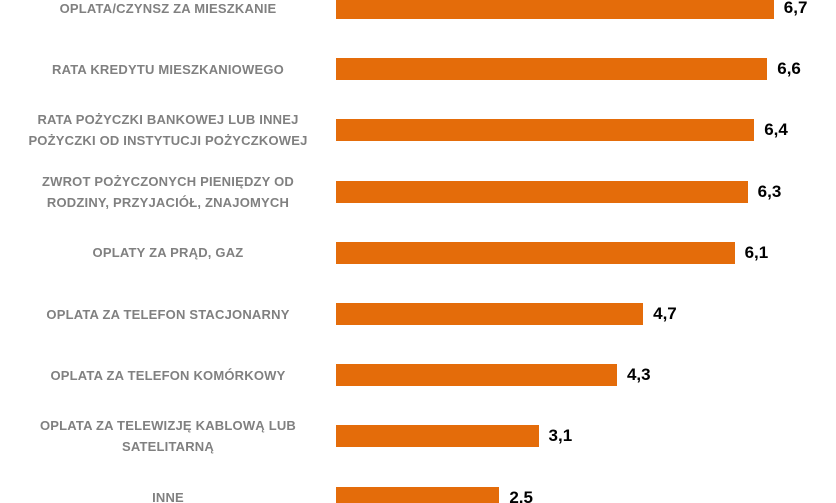 The height and width of the screenshot is (503, 836). Describe the element at coordinates (665, 313) in the screenshot. I see `data-label: 4,7` at that location.